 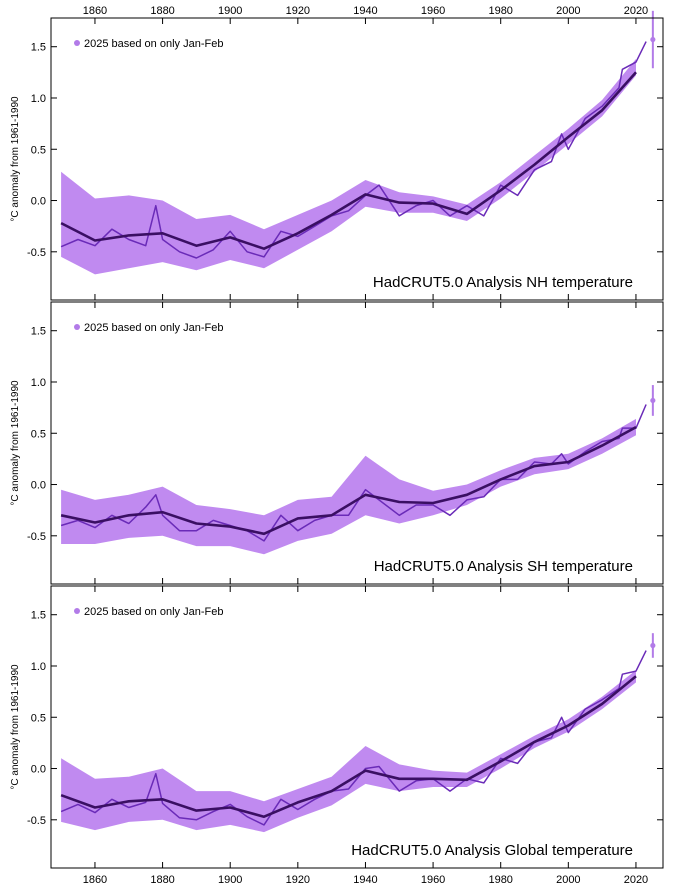 I want to click on bottom-x-tick-label: 1960, so click(x=433, y=880).